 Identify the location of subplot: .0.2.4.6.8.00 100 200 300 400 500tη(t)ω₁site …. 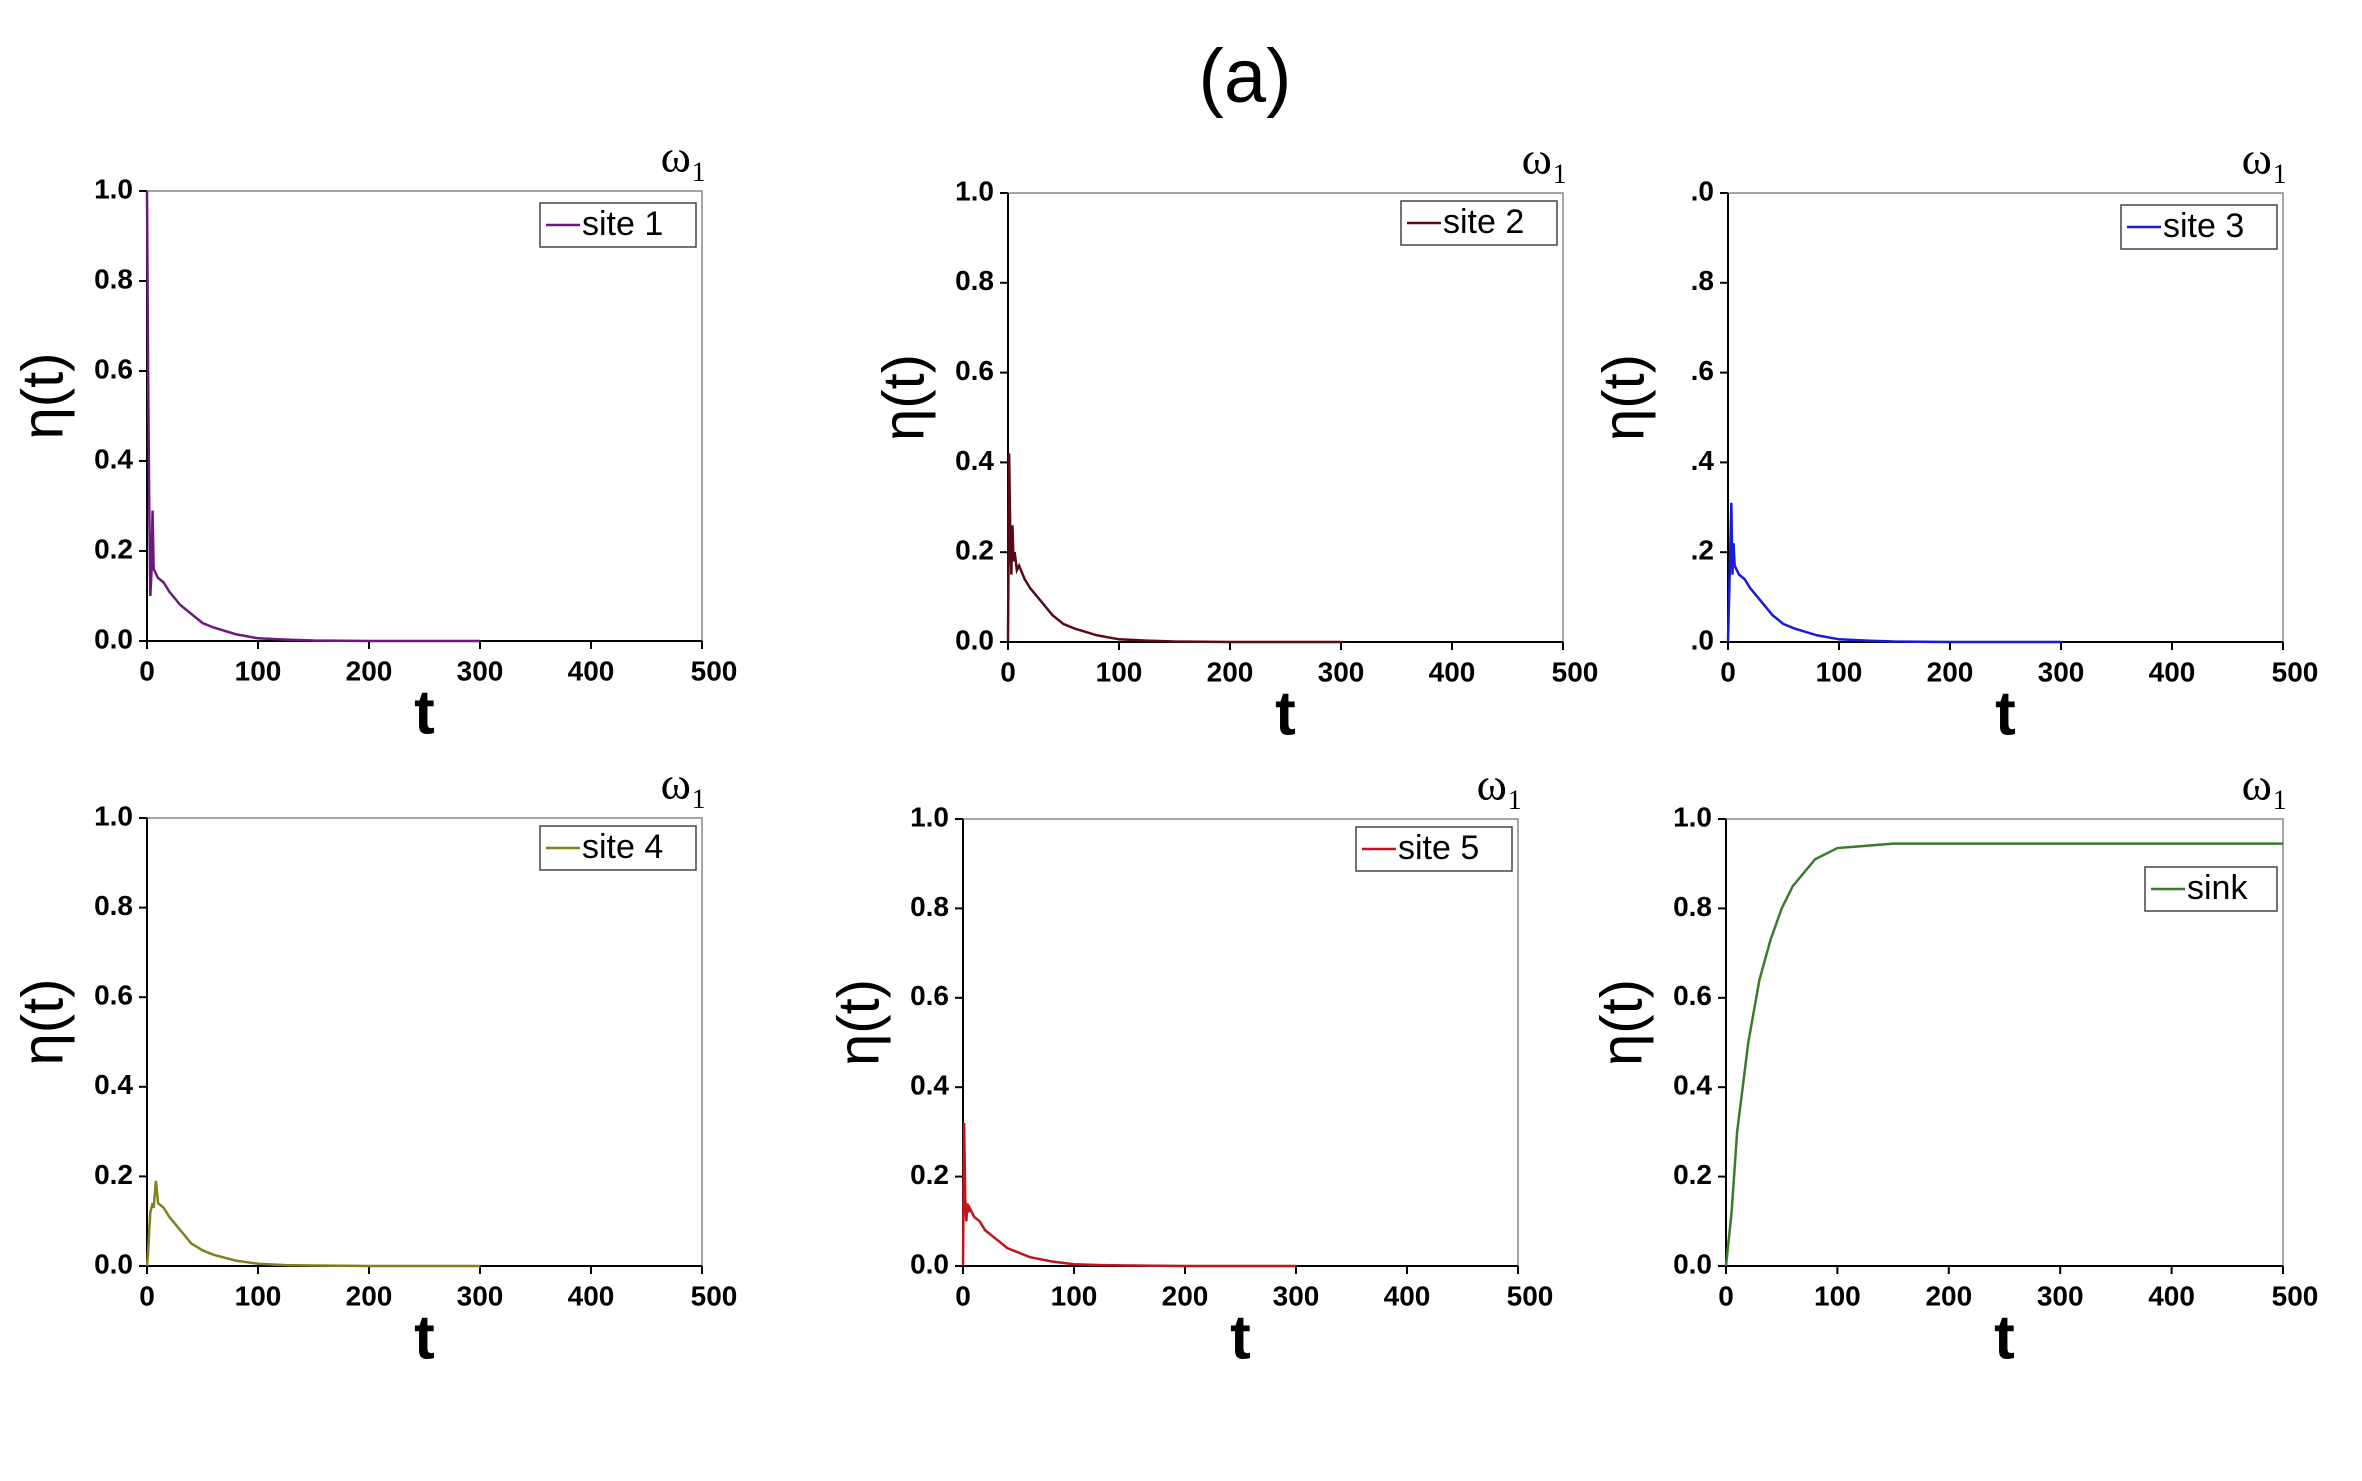
(1954, 441).